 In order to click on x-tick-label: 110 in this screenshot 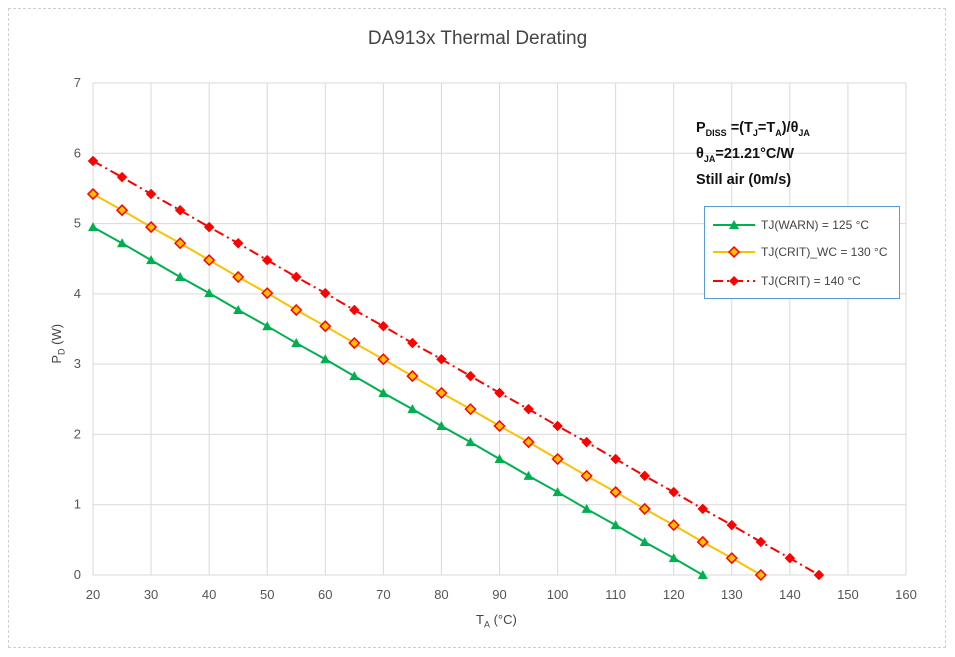, I will do `click(615, 594)`.